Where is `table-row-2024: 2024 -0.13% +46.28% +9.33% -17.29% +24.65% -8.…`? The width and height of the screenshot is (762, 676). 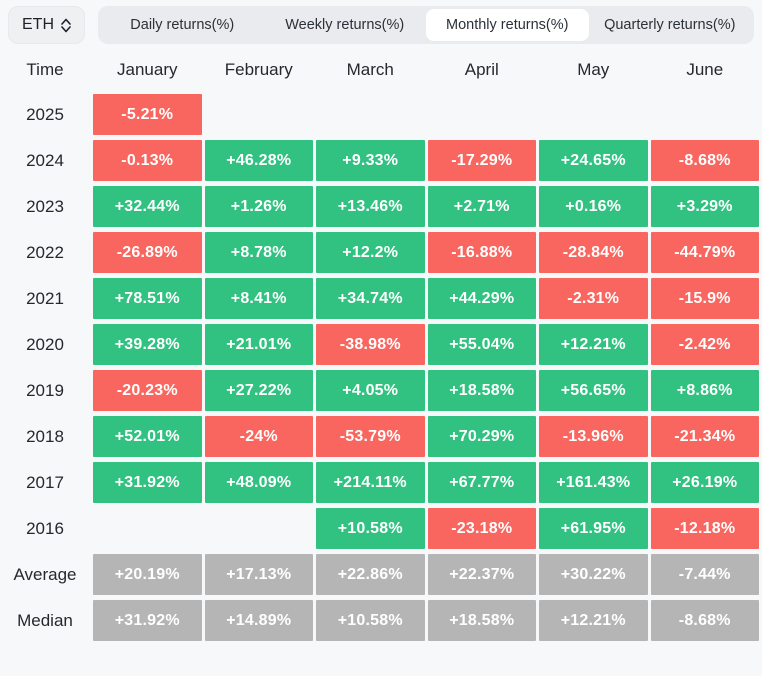 table-row-2024: 2024 -0.13% +46.28% +9.33% -17.29% +24.65% -8.… is located at coordinates (379, 160).